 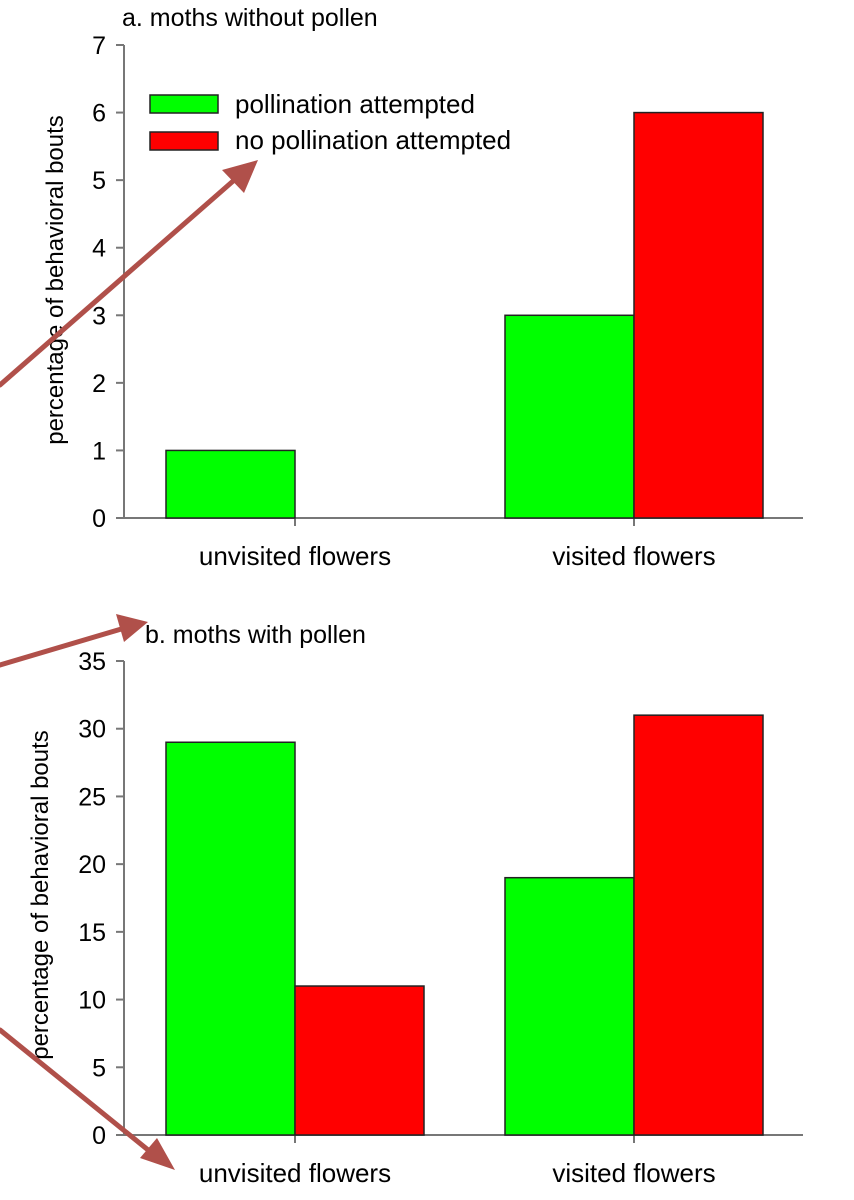 What do you see at coordinates (157, 1154) in the screenshot?
I see `annotation-arrow-category-head` at bounding box center [157, 1154].